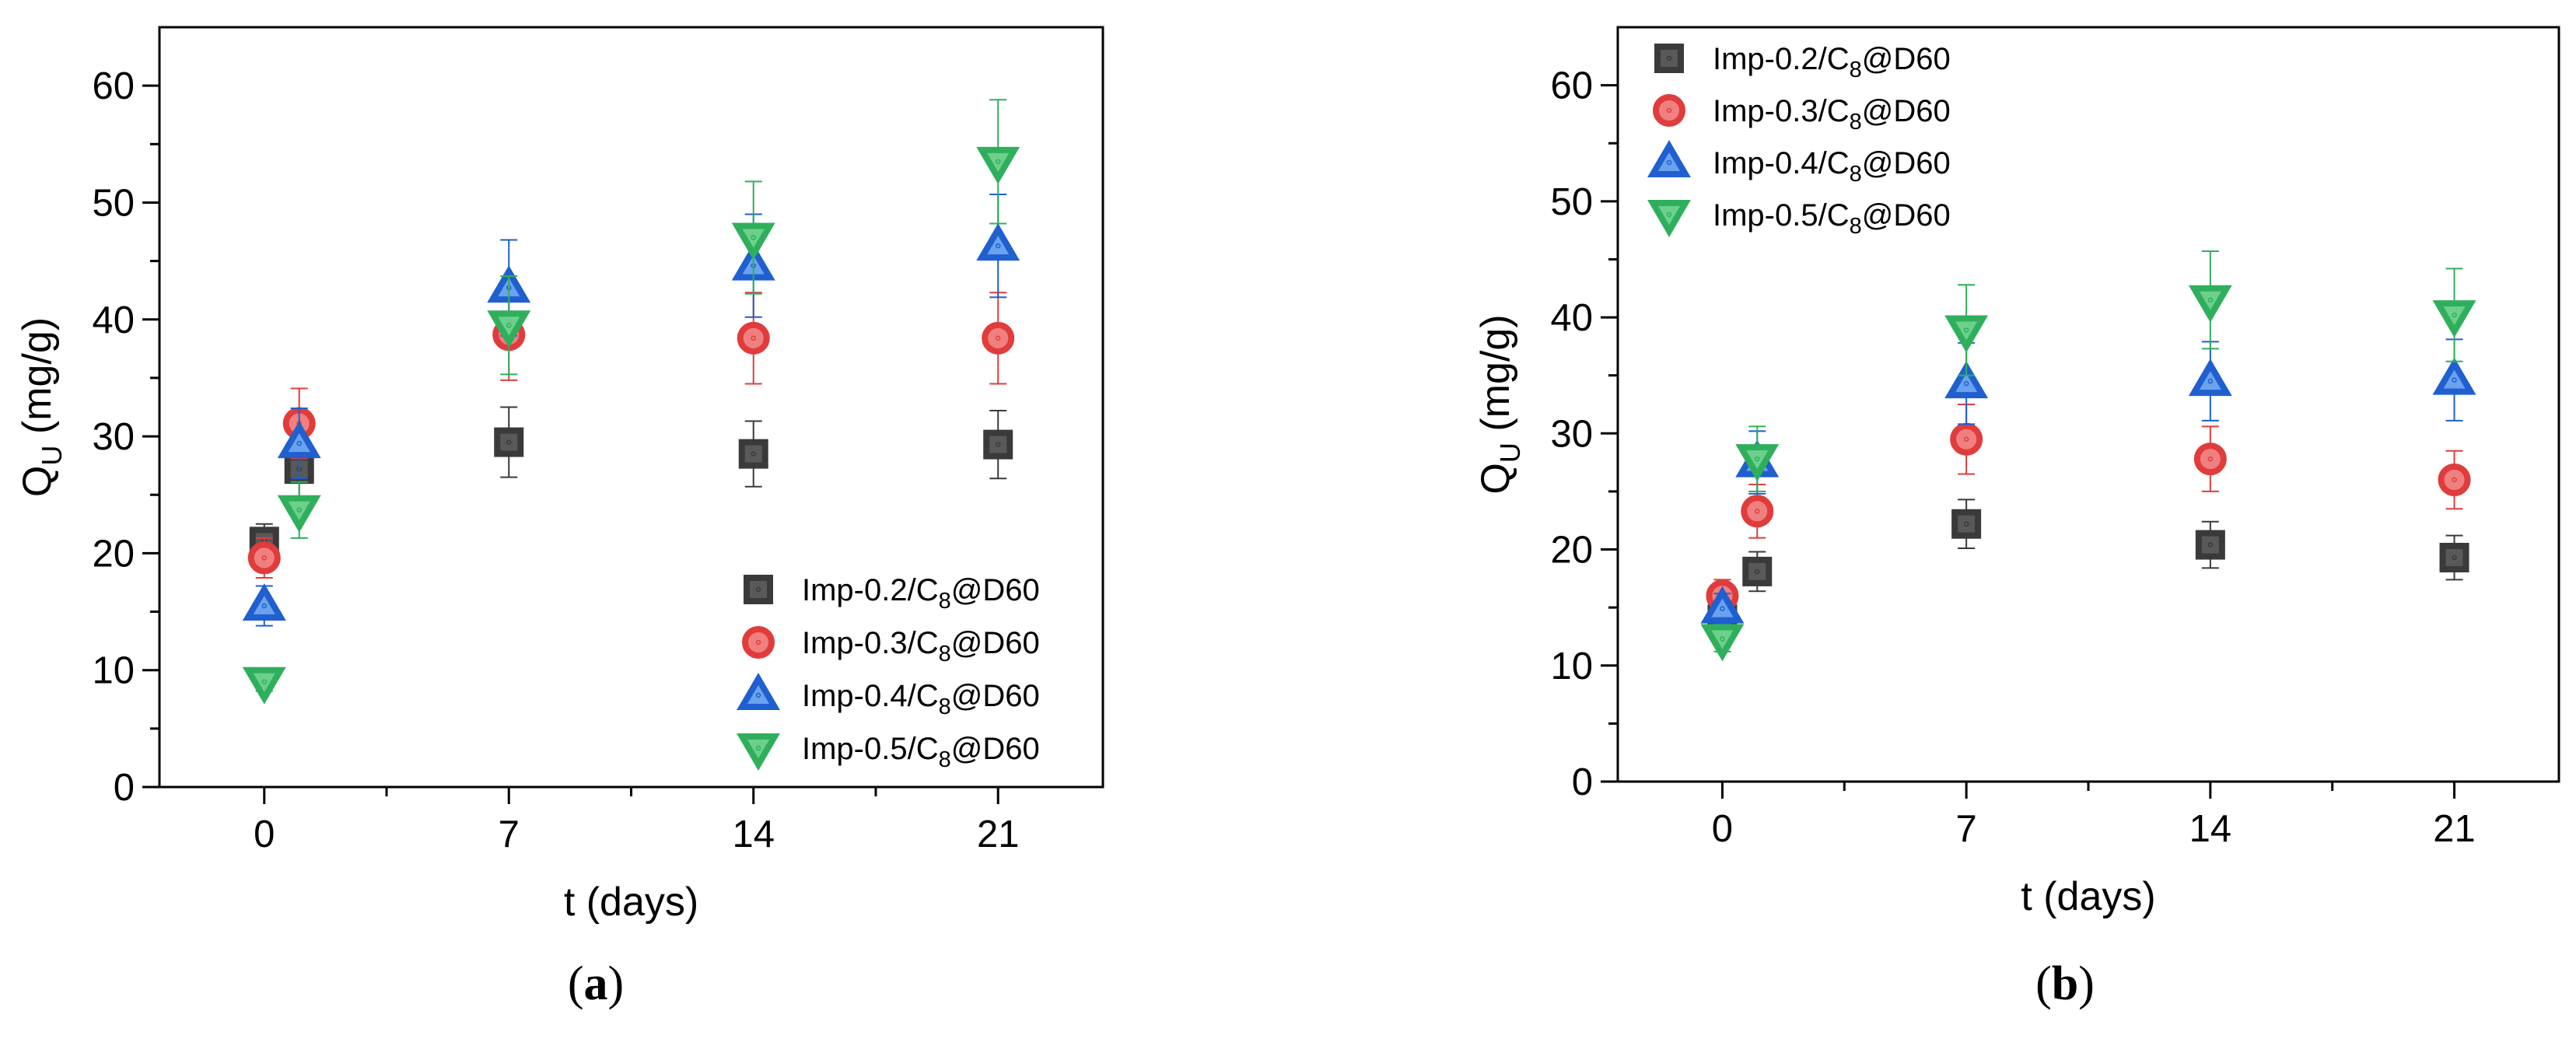  I want to click on legend-label: Imp-0.4/C8@D60, so click(921, 699).